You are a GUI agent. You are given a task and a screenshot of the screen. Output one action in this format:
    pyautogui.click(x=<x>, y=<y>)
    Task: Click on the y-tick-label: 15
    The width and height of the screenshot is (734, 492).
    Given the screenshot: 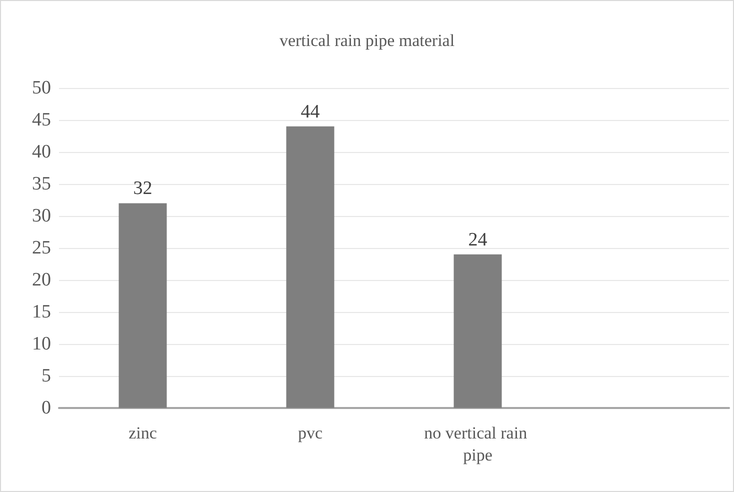 What is the action you would take?
    pyautogui.click(x=41, y=312)
    